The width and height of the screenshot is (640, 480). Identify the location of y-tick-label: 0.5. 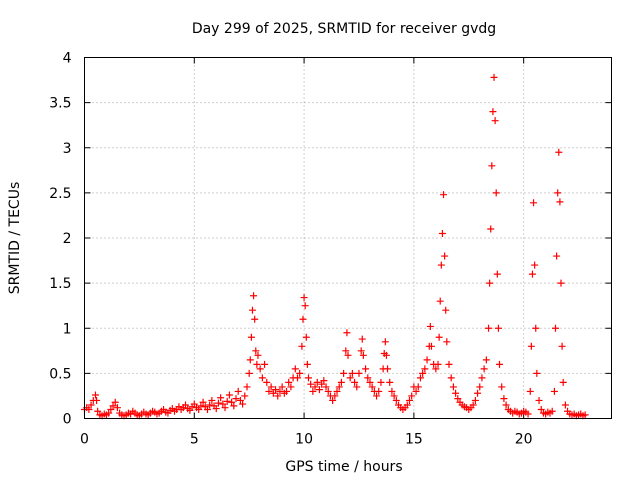
(60, 374).